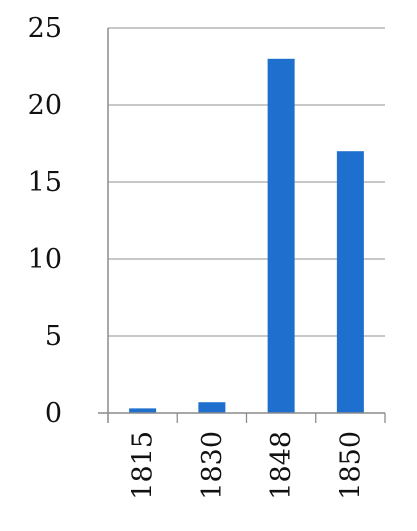 This screenshot has height=531, width=417. What do you see at coordinates (281, 465) in the screenshot?
I see `x-tick-label-1848: 1848` at bounding box center [281, 465].